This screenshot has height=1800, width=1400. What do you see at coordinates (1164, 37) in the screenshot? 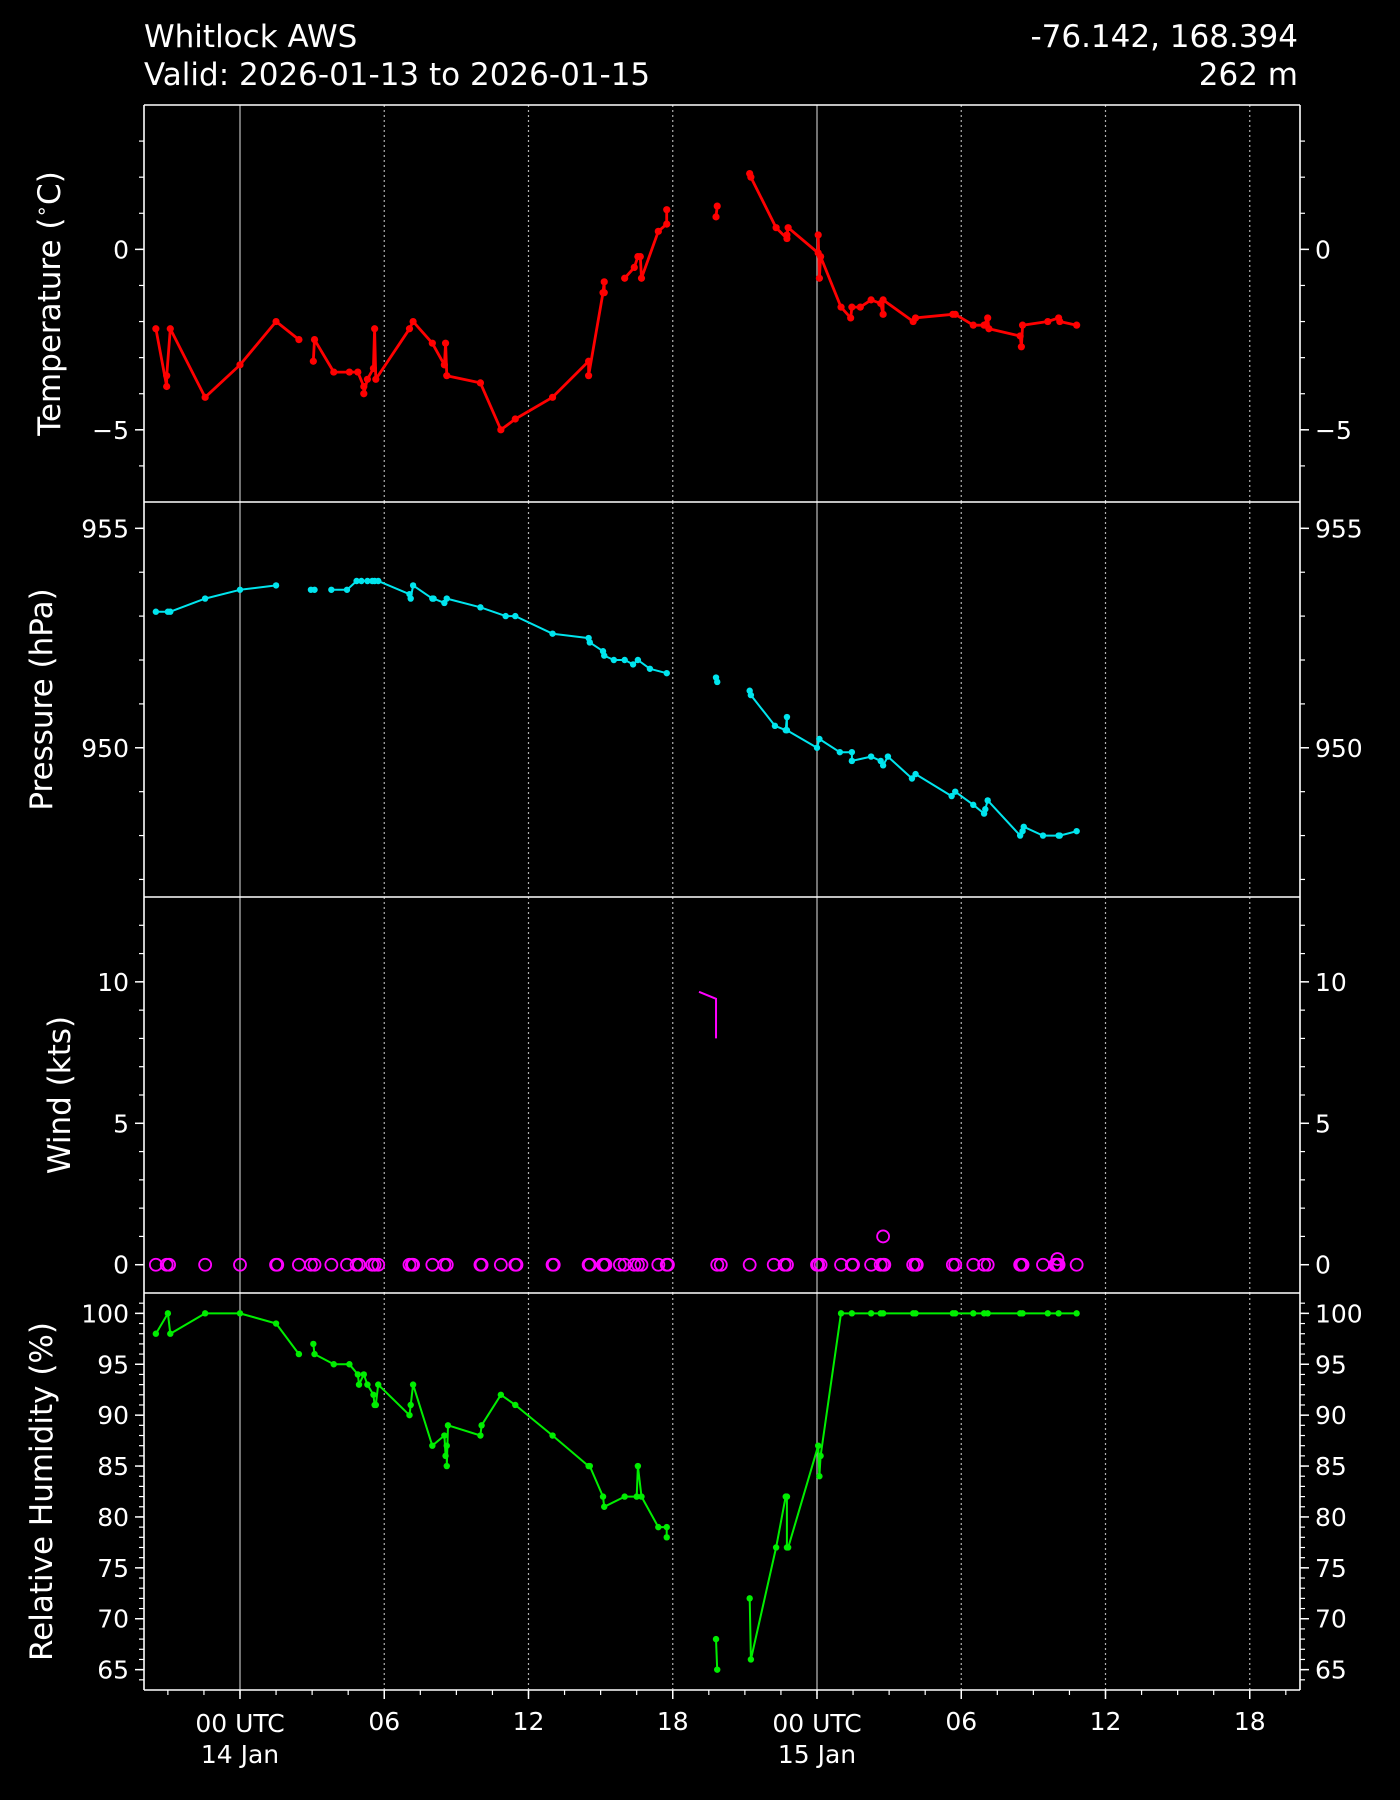
I see `station-coords: -76.142, 168.394` at bounding box center [1164, 37].